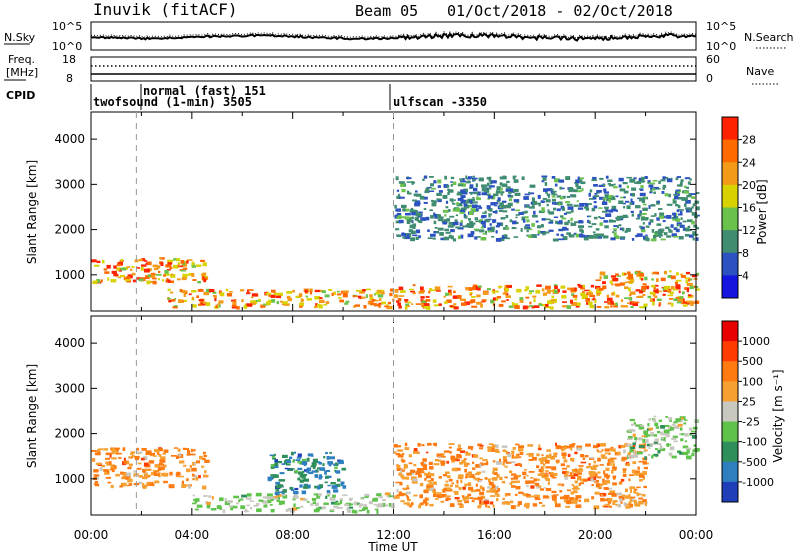 The width and height of the screenshot is (800, 554). Describe the element at coordinates (749, 162) in the screenshot. I see `colorbar-tick-label: 24` at that location.